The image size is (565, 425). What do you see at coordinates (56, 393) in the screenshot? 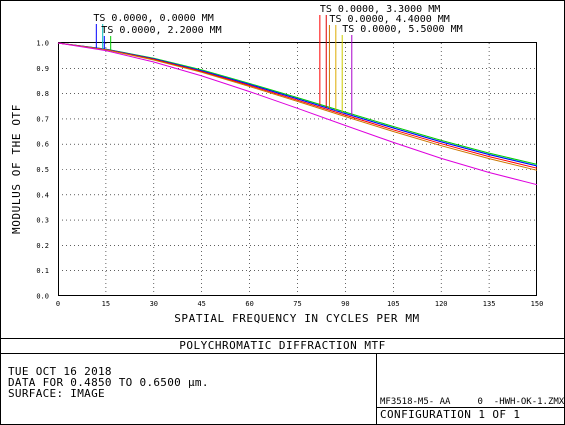
I see `surface-text: SURFACE: IMAGE` at bounding box center [56, 393].